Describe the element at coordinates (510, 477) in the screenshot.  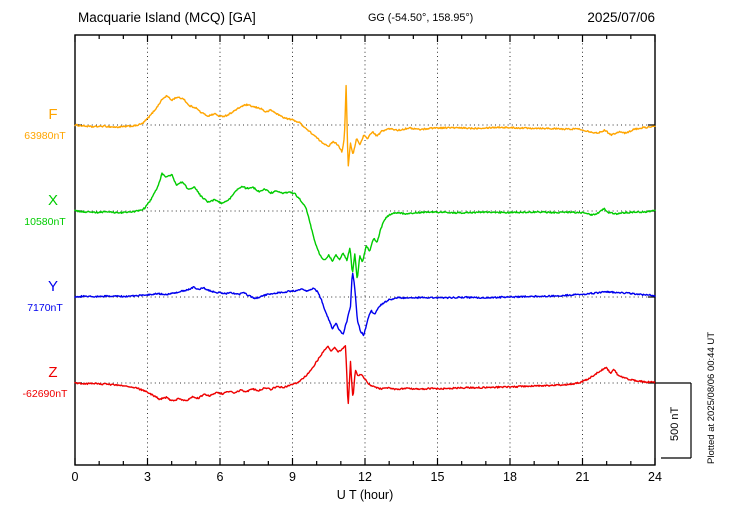
I see `x-tick-label: 18` at that location.